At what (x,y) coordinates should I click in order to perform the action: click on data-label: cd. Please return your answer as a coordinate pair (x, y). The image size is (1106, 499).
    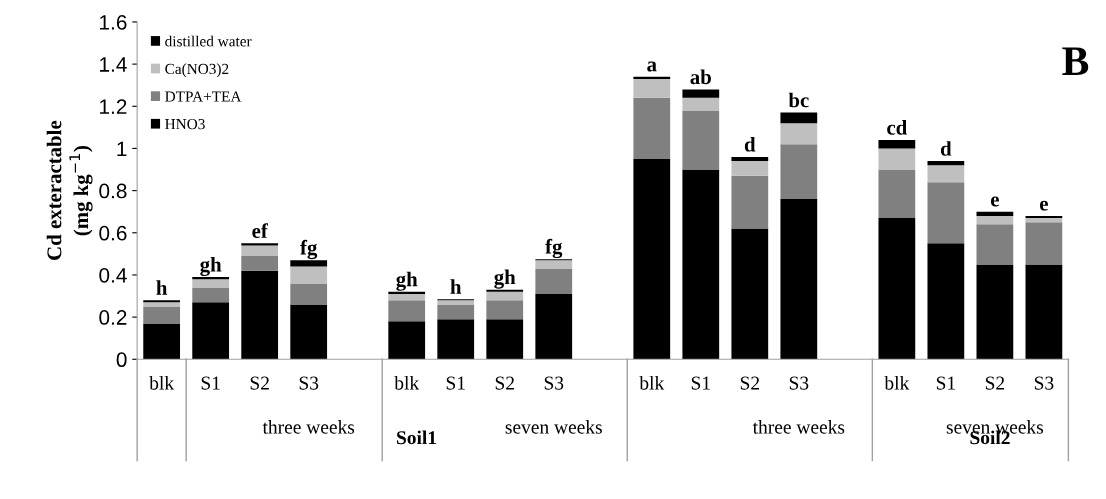
    Looking at the image, I should click on (897, 127).